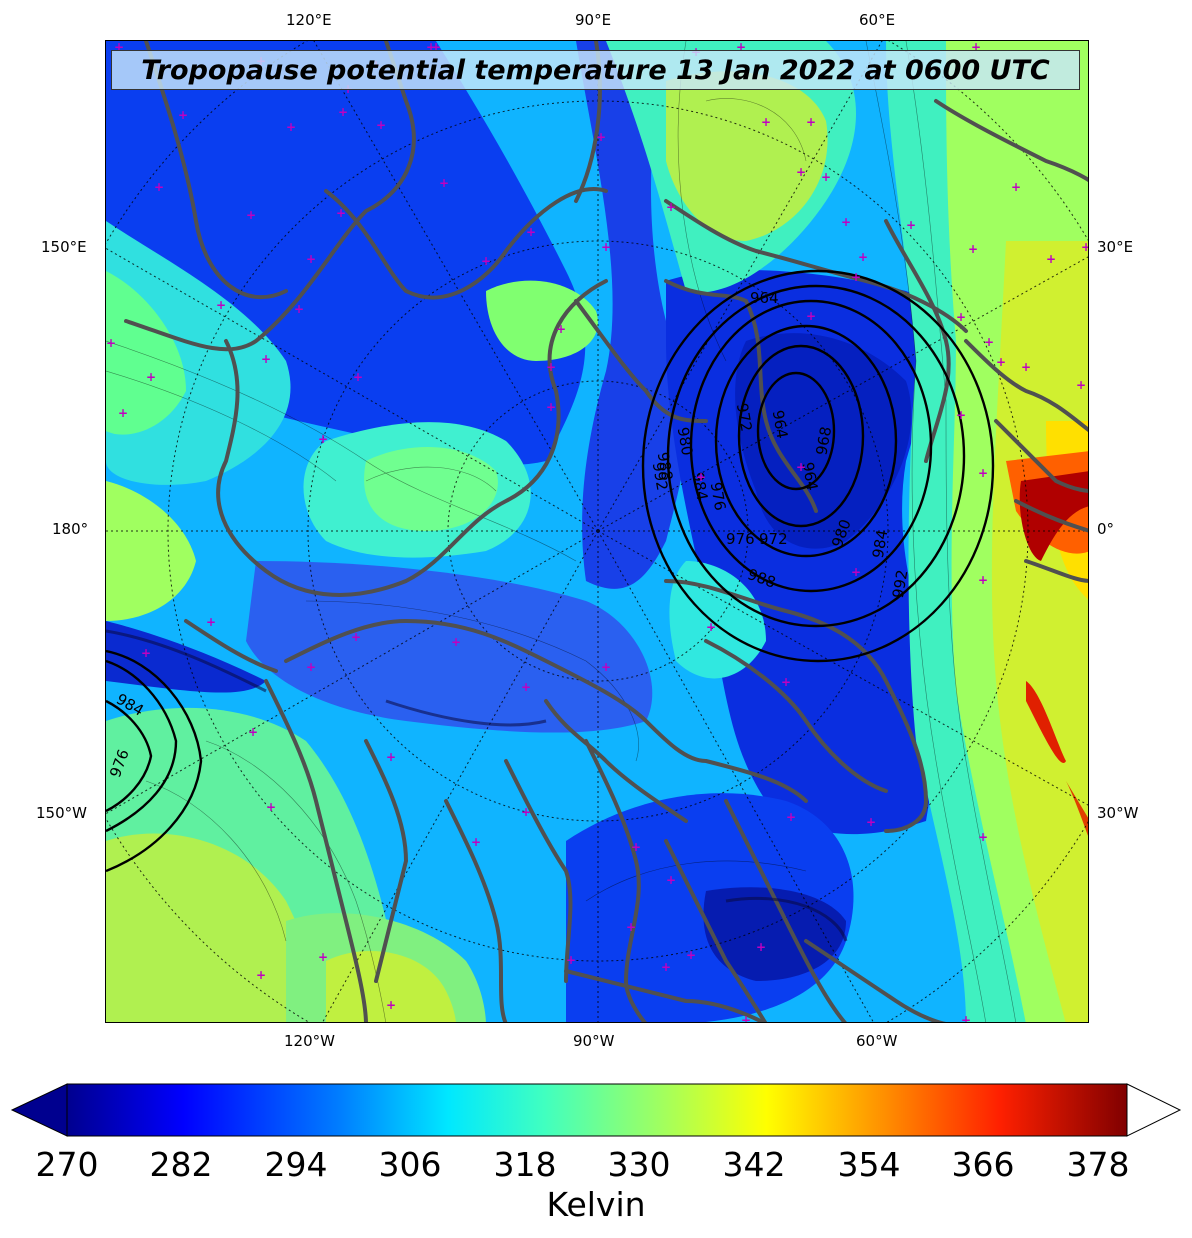 The width and height of the screenshot is (1192, 1238). Describe the element at coordinates (754, 1164) in the screenshot. I see `colorbar-tick: 342` at that location.